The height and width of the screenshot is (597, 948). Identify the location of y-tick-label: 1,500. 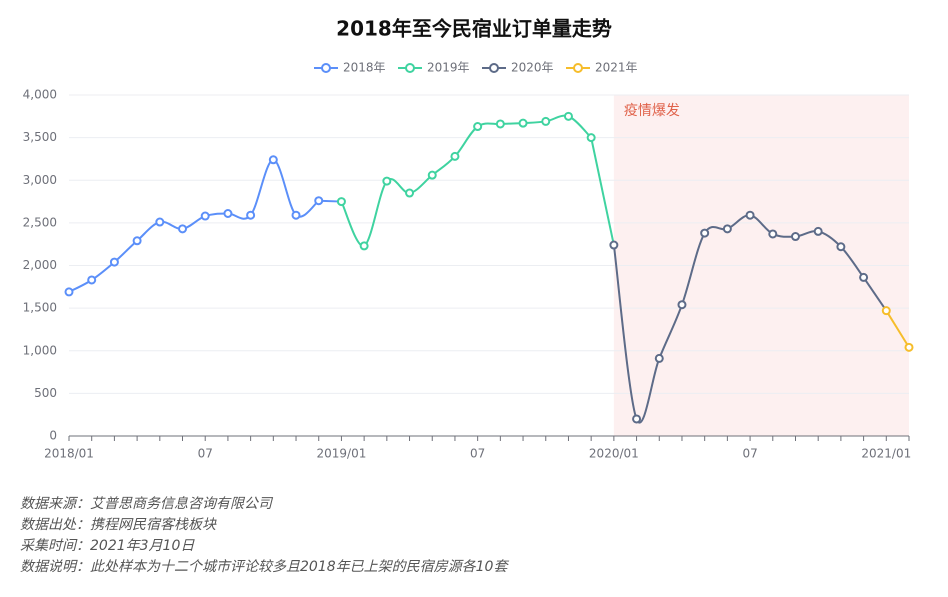
(40, 308).